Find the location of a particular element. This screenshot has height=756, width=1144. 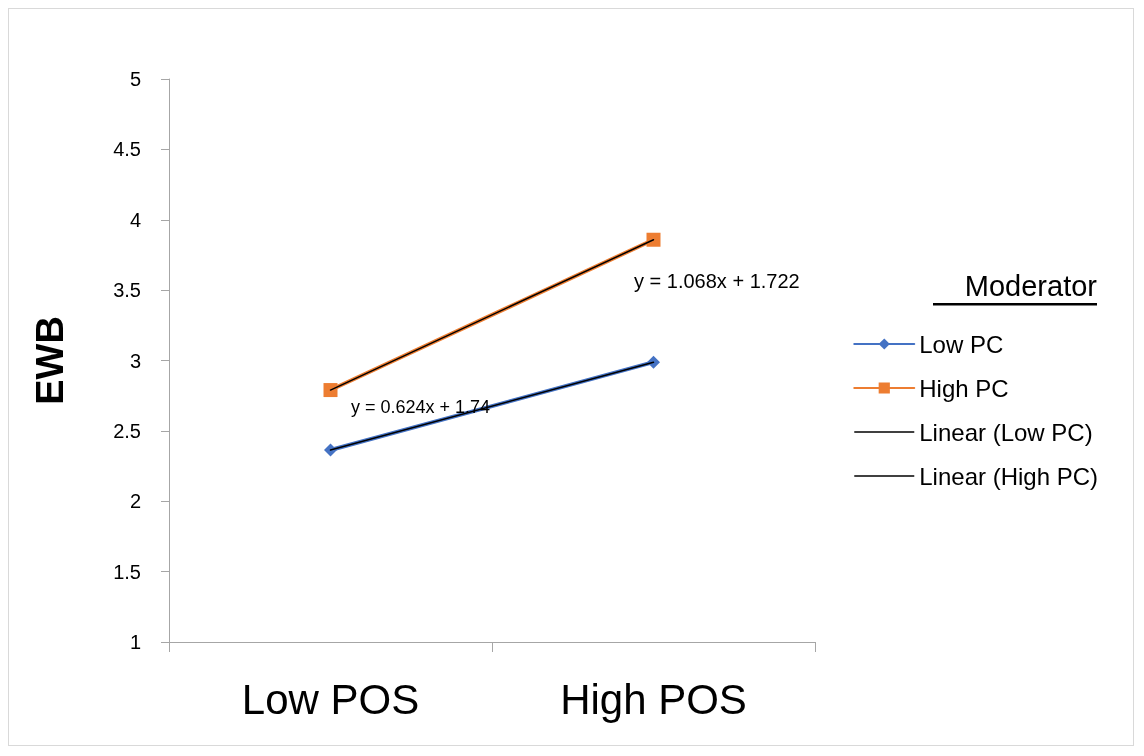

y-tick-label: 2 is located at coordinates (135, 501).